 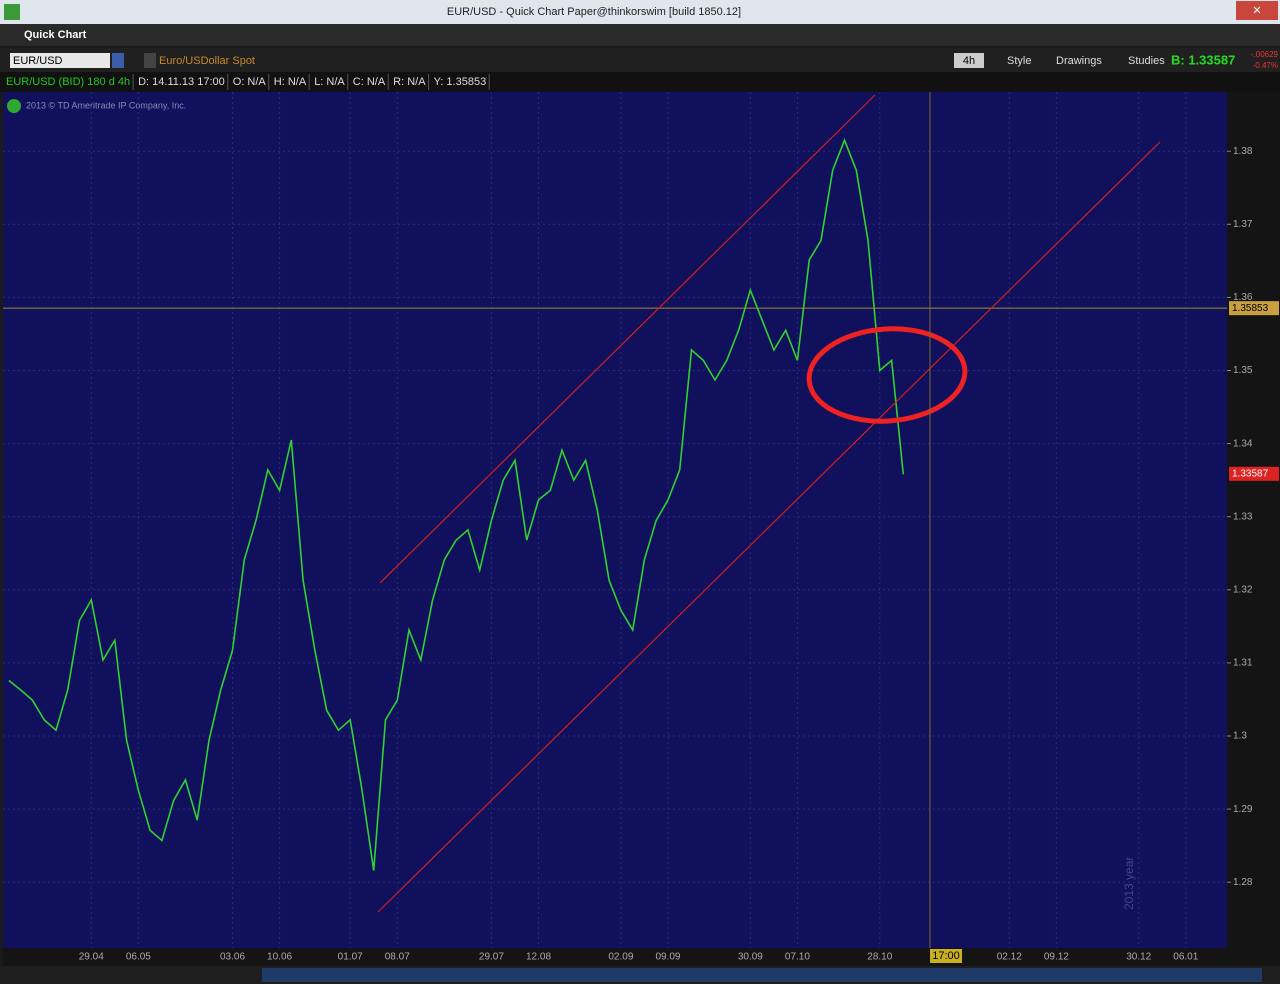 What do you see at coordinates (55, 35) in the screenshot?
I see `header-title: Quick Chart` at bounding box center [55, 35].